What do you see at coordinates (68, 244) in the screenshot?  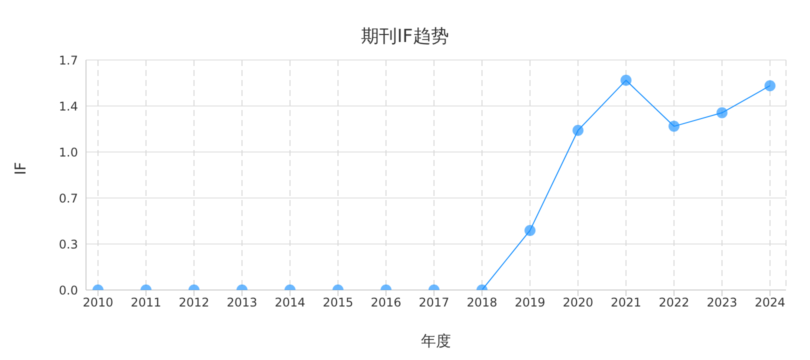 I see `y-tick-label: 0.3` at bounding box center [68, 244].